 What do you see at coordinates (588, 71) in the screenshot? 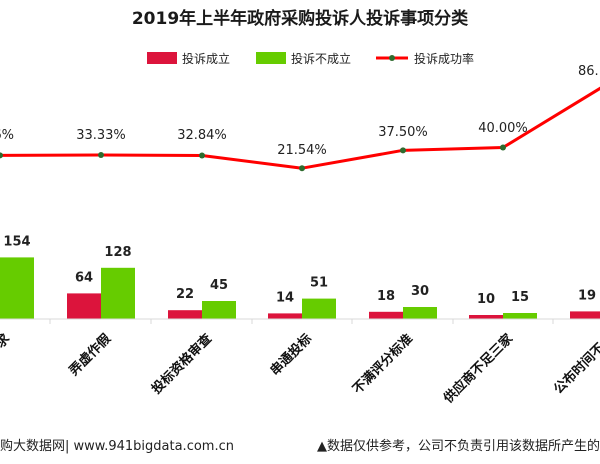
I see `rate-value-label: 86.` at bounding box center [588, 71].